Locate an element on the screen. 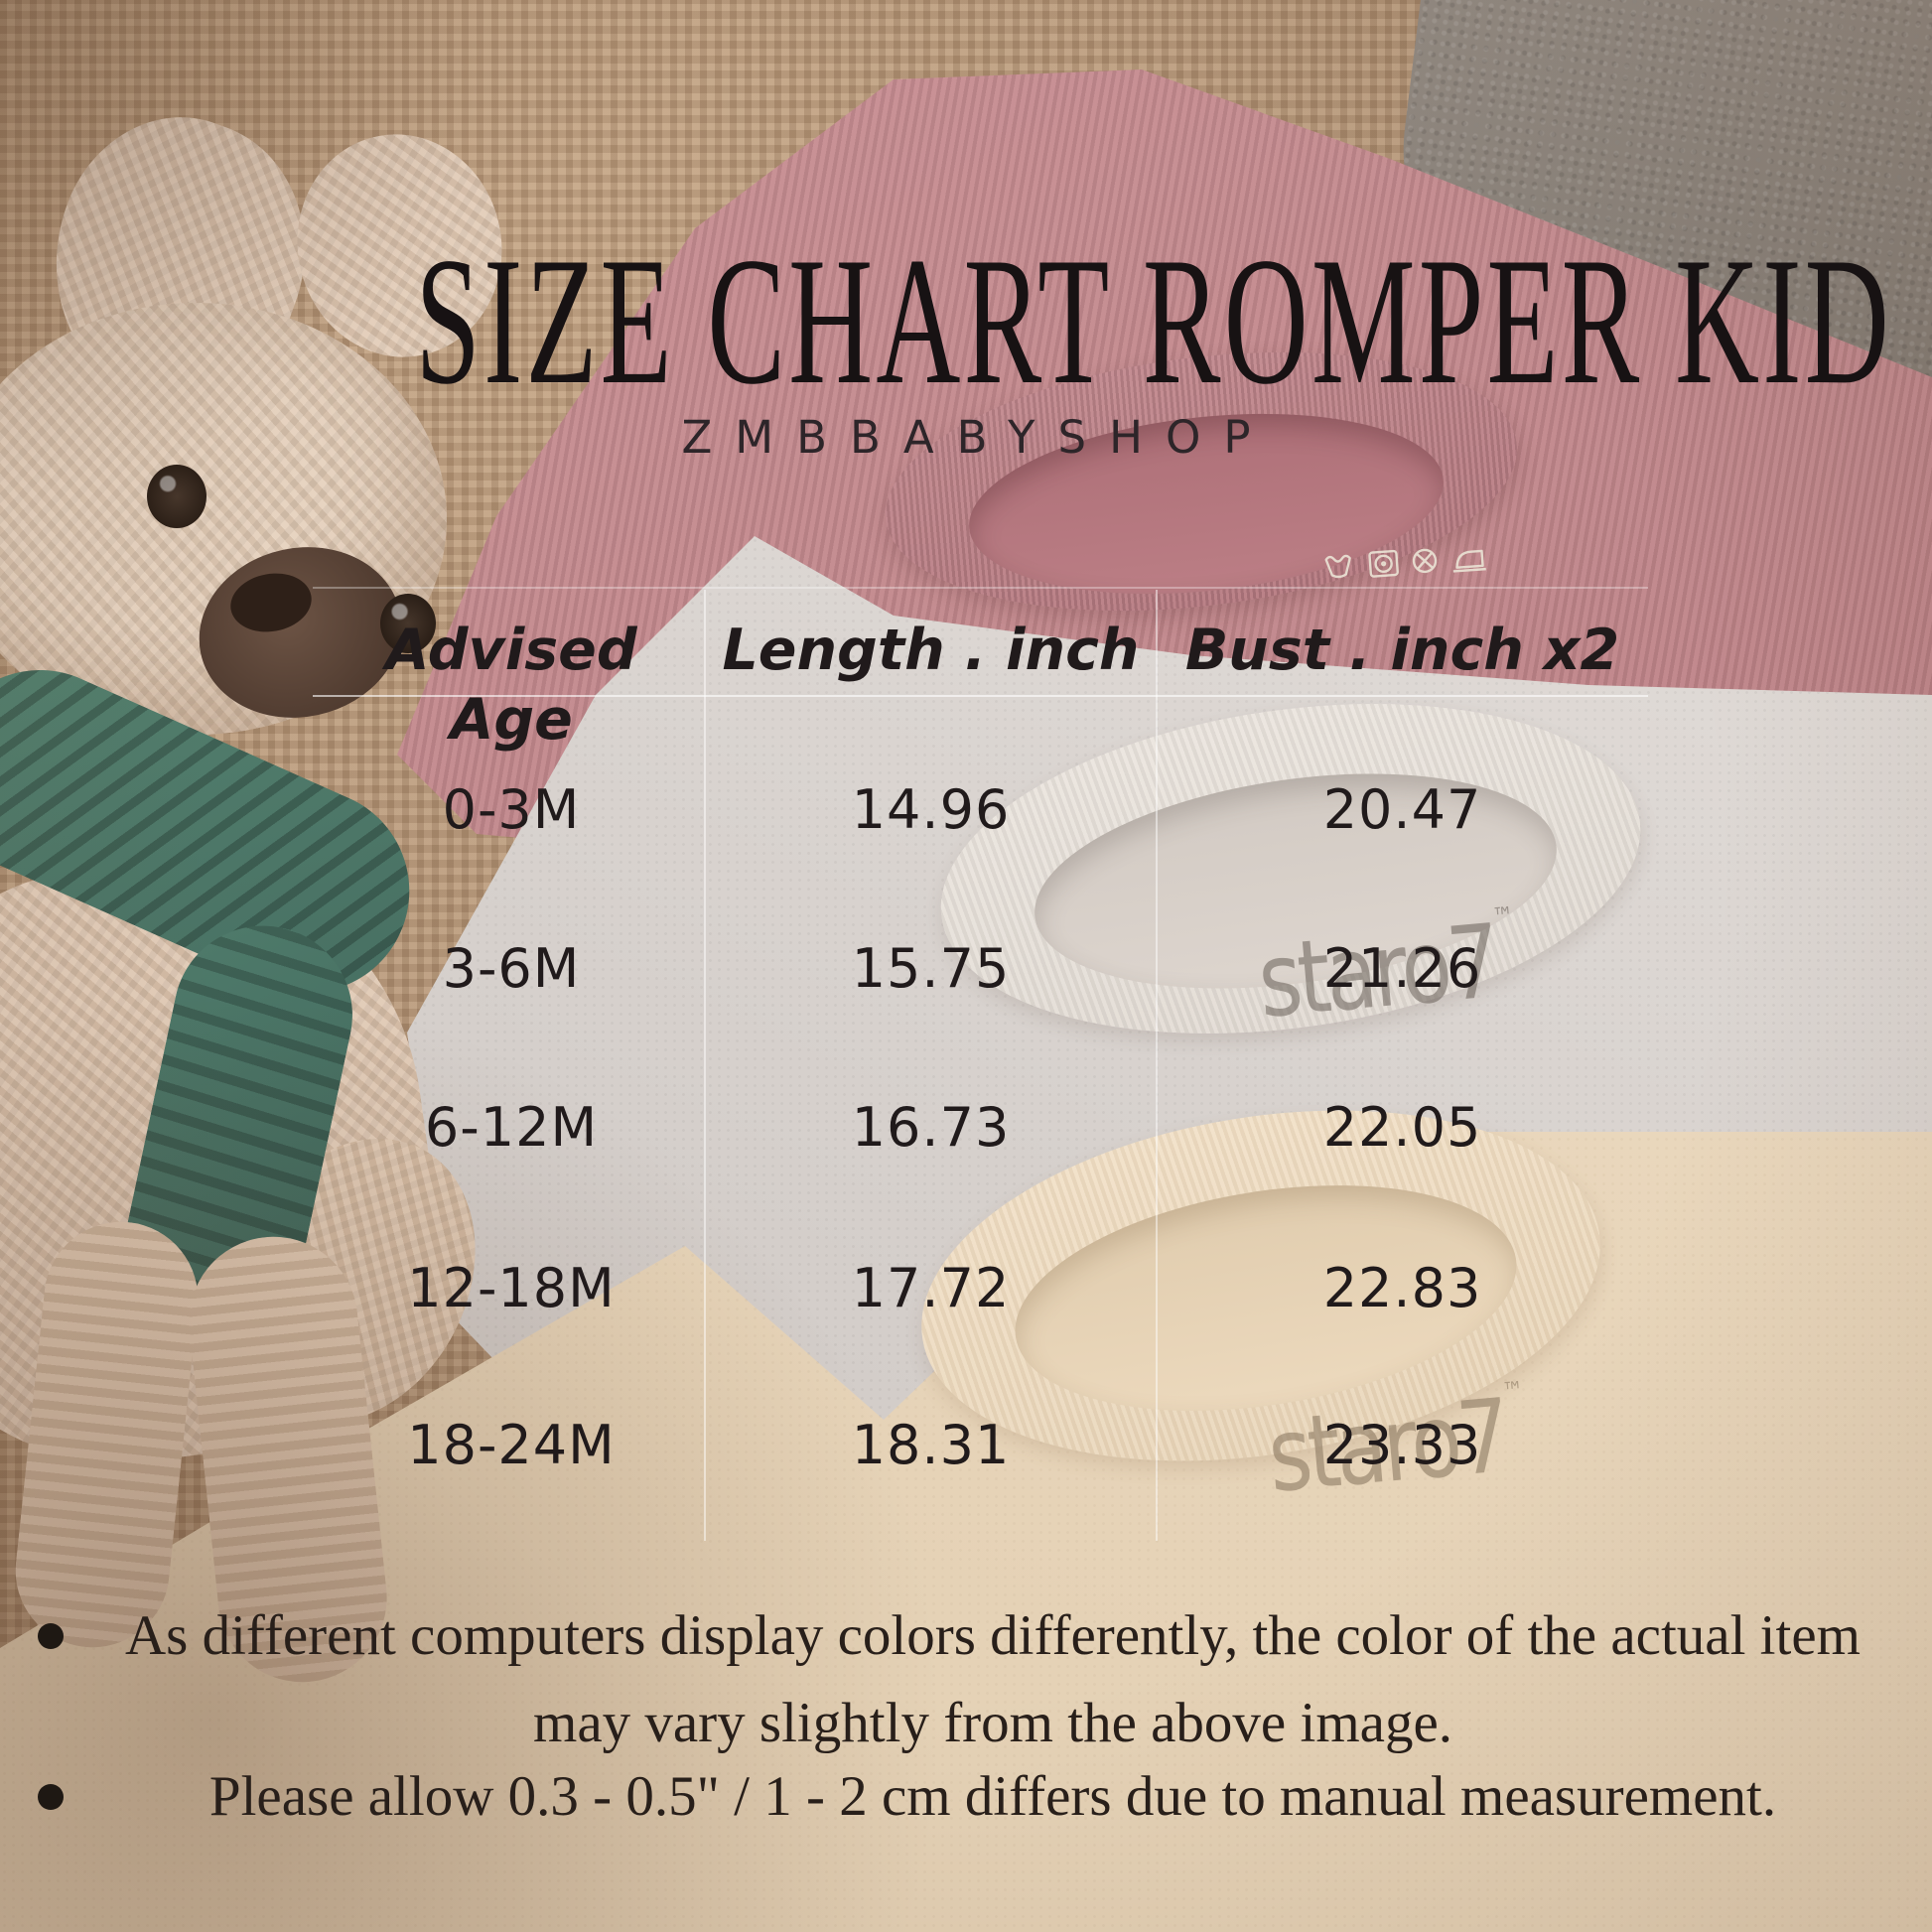 The image size is (1932, 1932). table-cell-bust: 23.33 is located at coordinates (1402, 1445).